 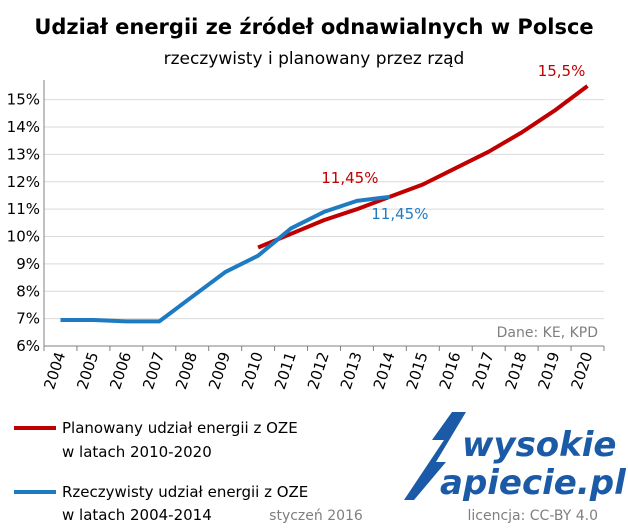 I want to click on y-tick-label: 15%, so click(x=23, y=100).